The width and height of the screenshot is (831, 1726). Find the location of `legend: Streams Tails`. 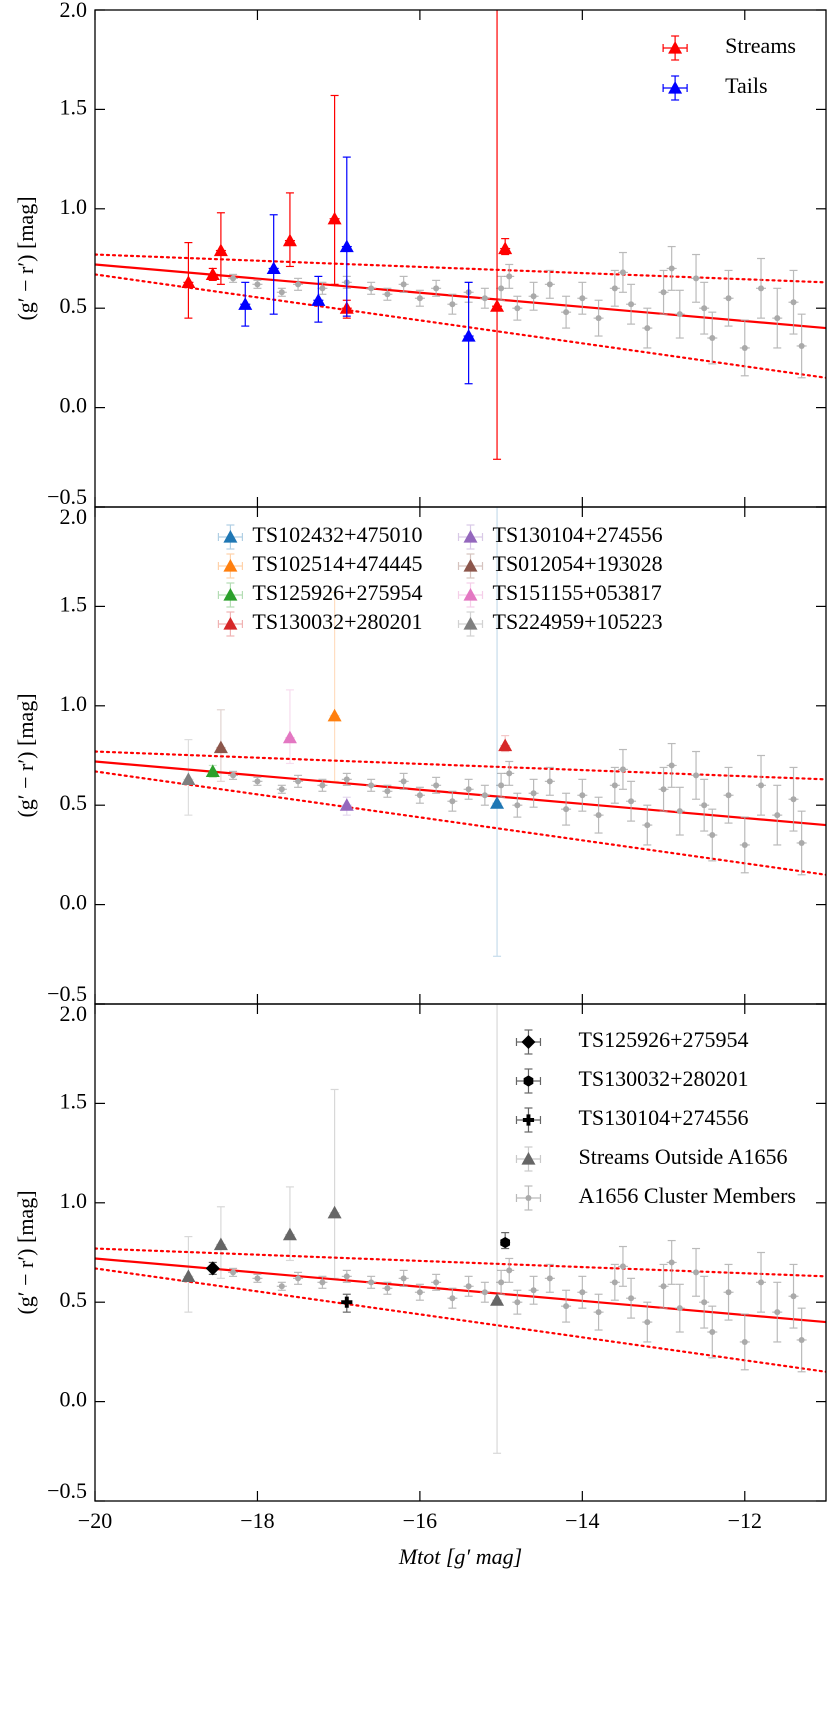

legend: Streams Tails is located at coordinates (729, 67).